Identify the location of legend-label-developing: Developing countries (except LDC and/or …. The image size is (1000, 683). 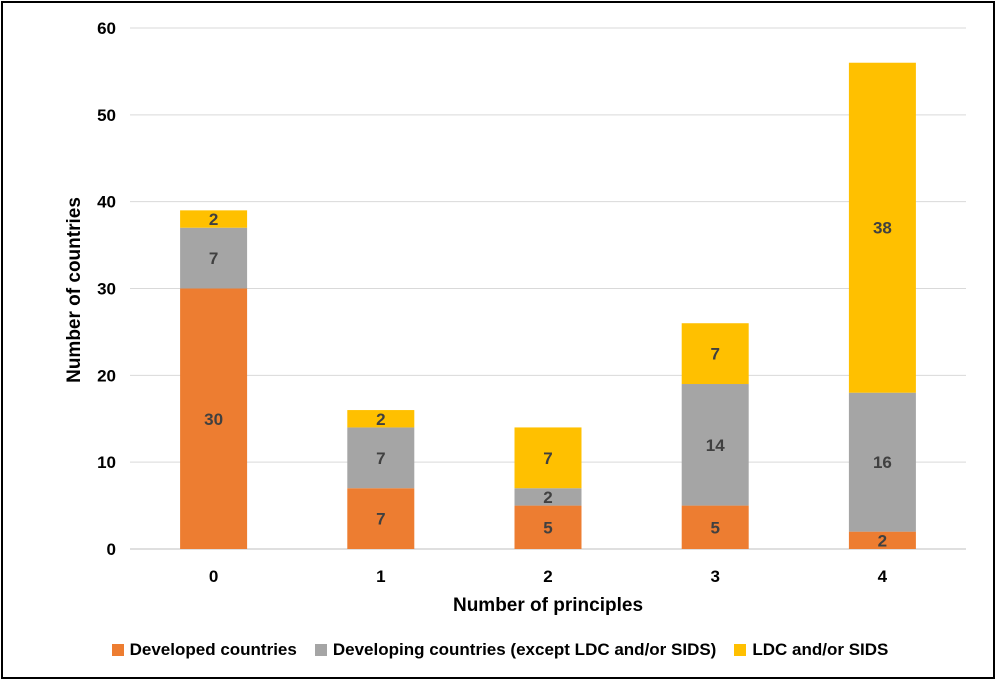
(524, 649).